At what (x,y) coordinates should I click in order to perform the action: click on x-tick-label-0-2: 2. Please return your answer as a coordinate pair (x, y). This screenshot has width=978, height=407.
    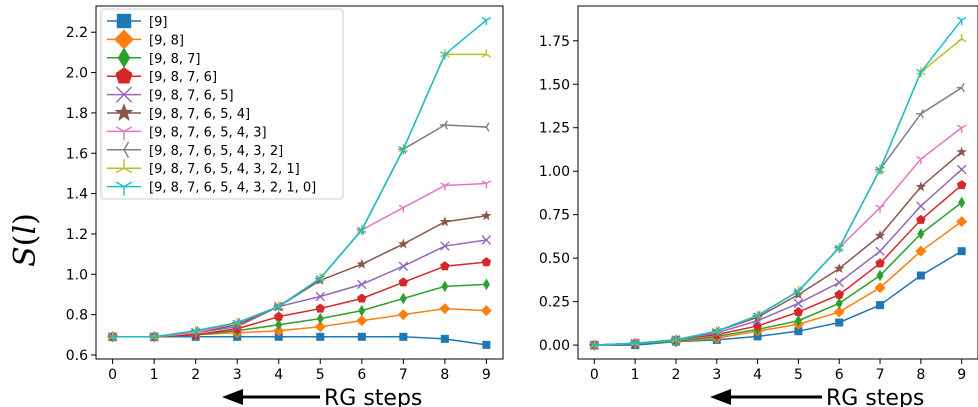
    Looking at the image, I should click on (195, 375).